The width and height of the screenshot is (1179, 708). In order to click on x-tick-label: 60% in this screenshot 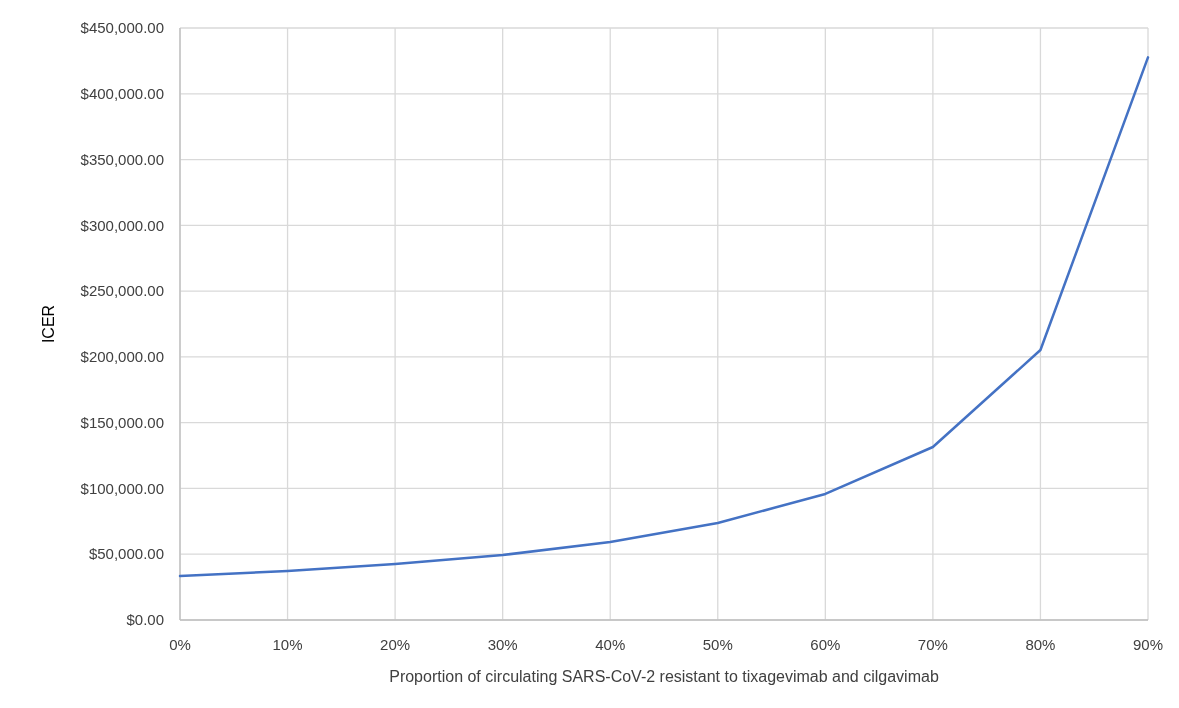, I will do `click(825, 644)`.